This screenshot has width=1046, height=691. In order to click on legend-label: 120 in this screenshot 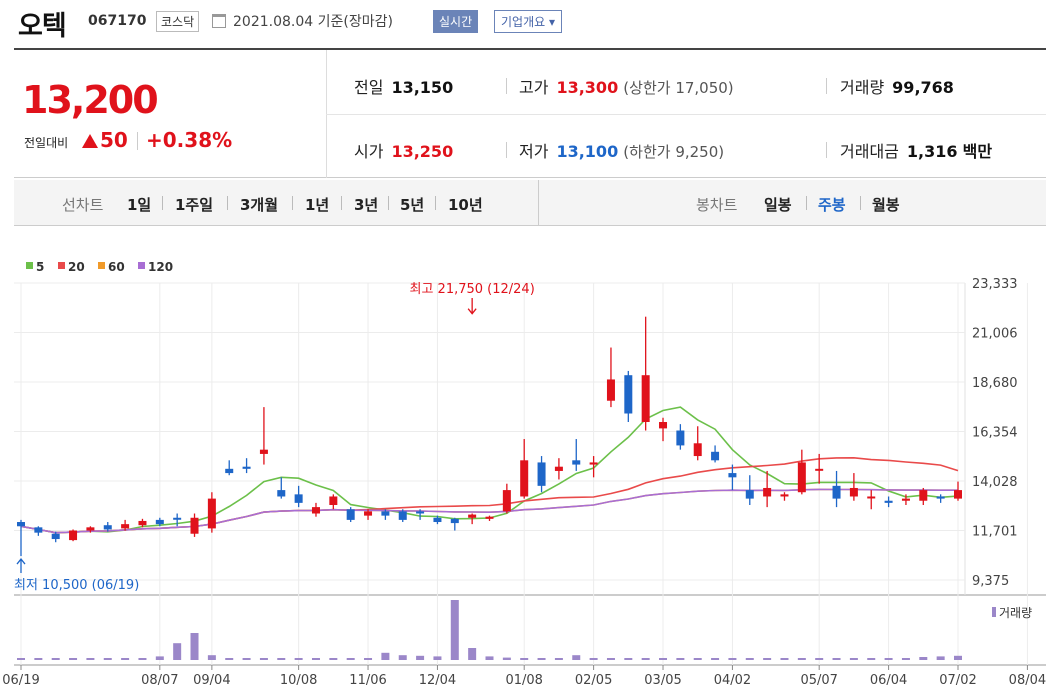, I will do `click(160, 267)`.